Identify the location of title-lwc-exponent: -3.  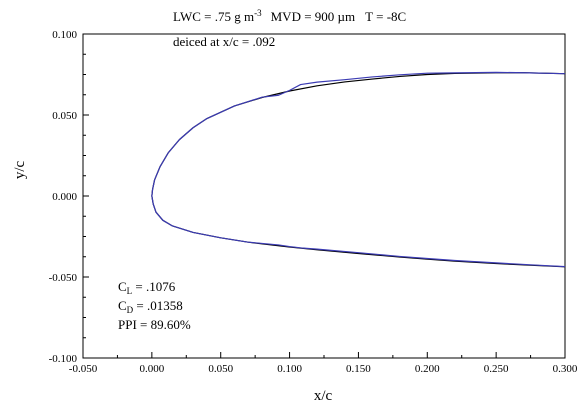
(258, 13).